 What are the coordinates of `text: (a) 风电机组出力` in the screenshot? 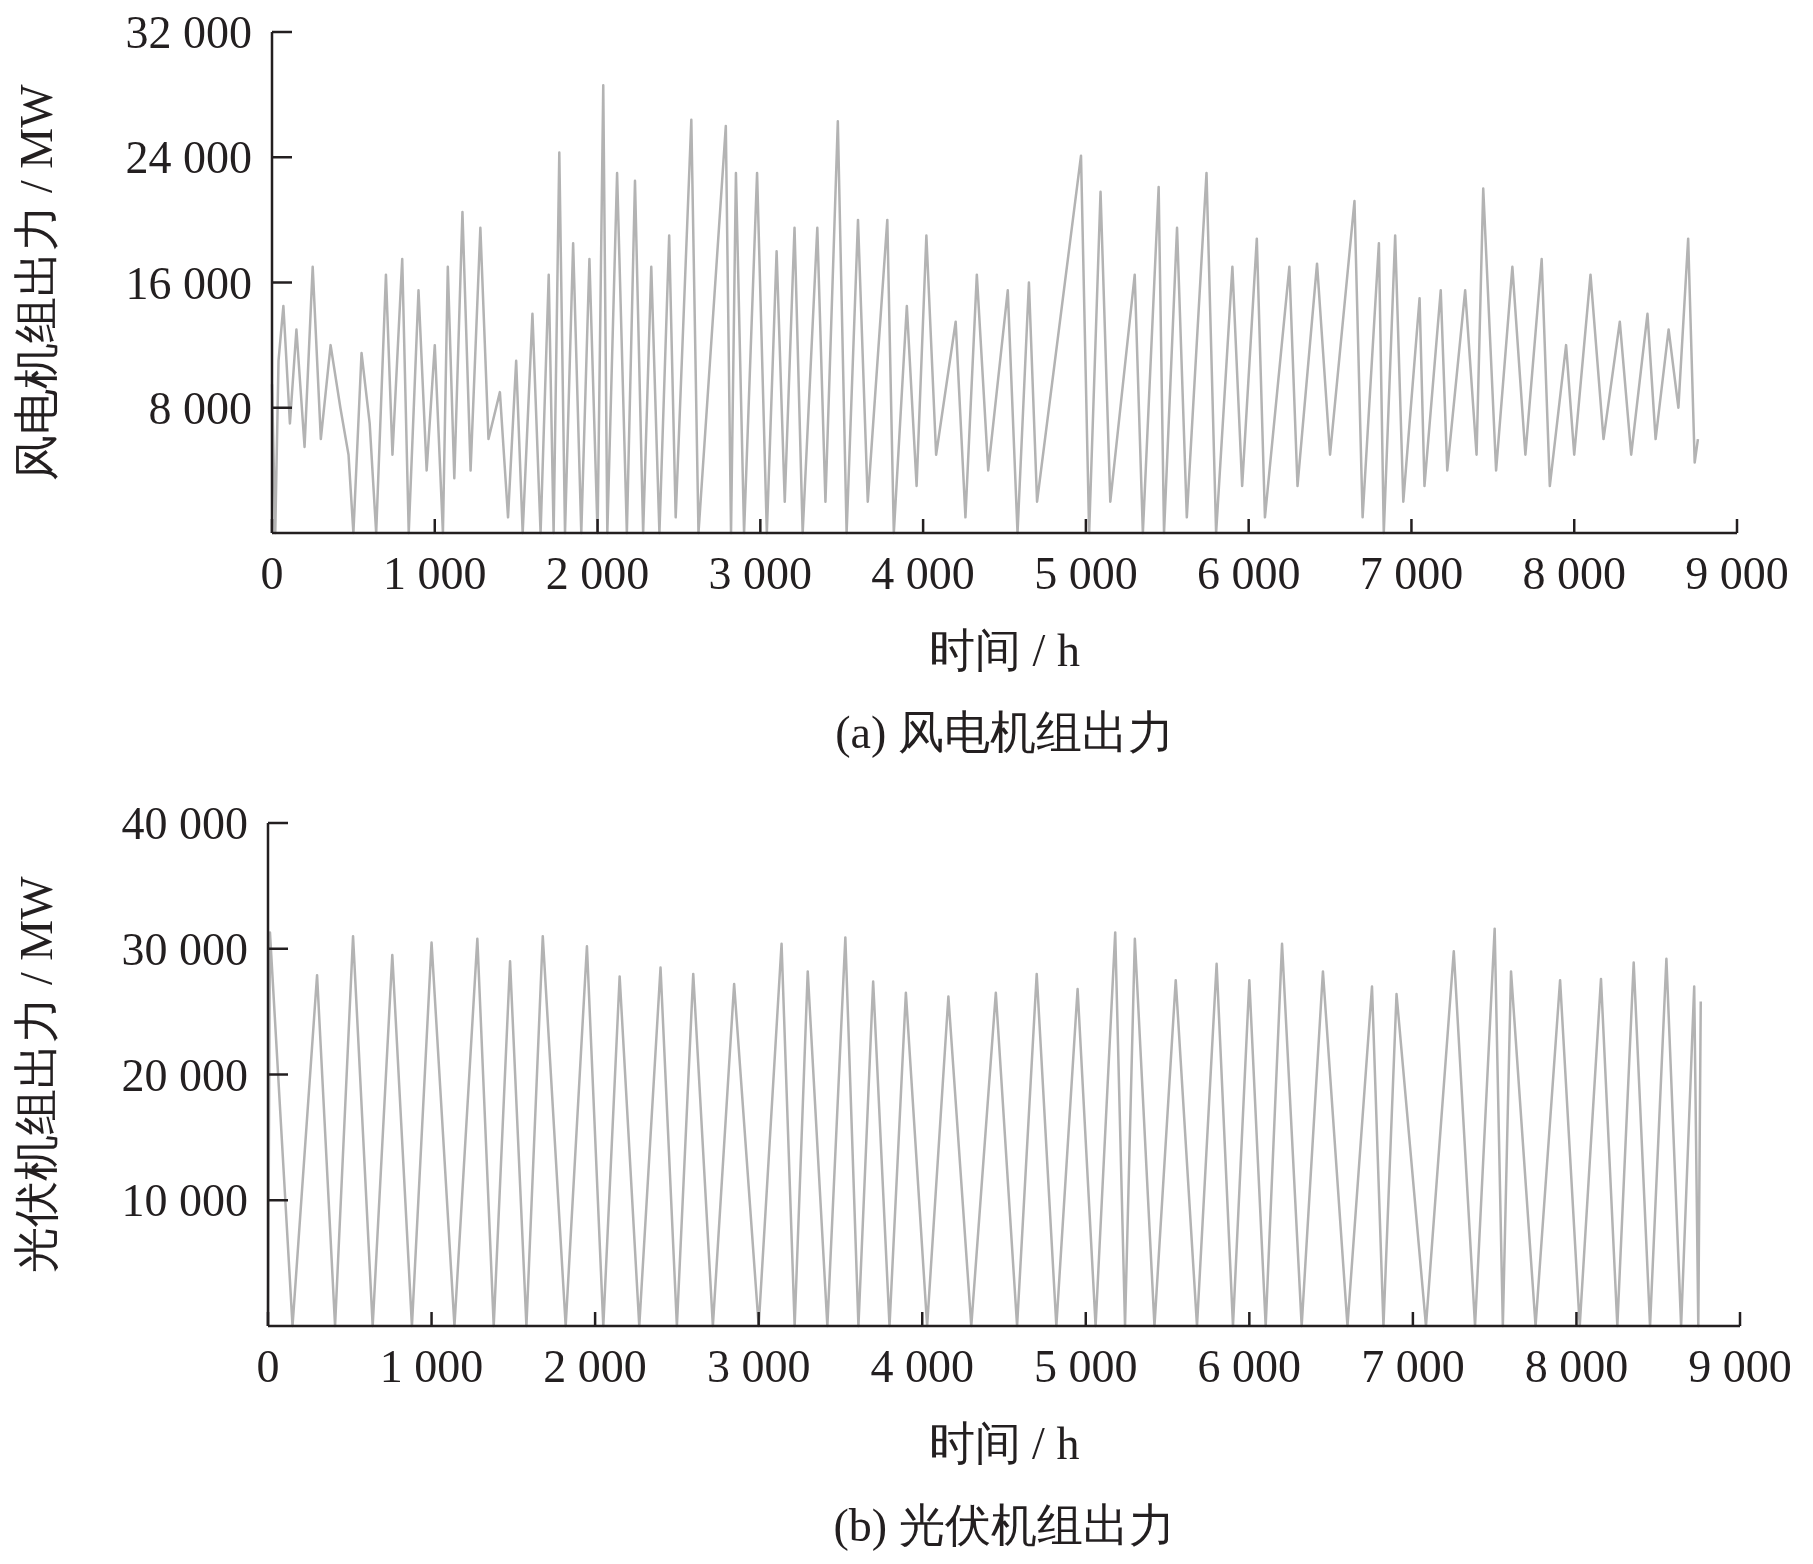 It's located at (1004, 732).